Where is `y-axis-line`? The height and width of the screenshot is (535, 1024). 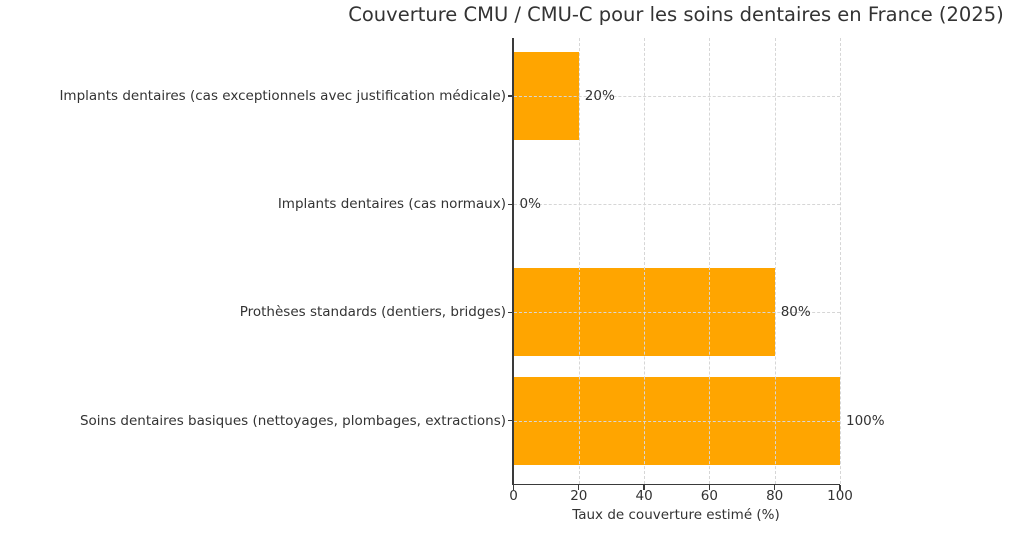
y-axis-line is located at coordinates (513, 261).